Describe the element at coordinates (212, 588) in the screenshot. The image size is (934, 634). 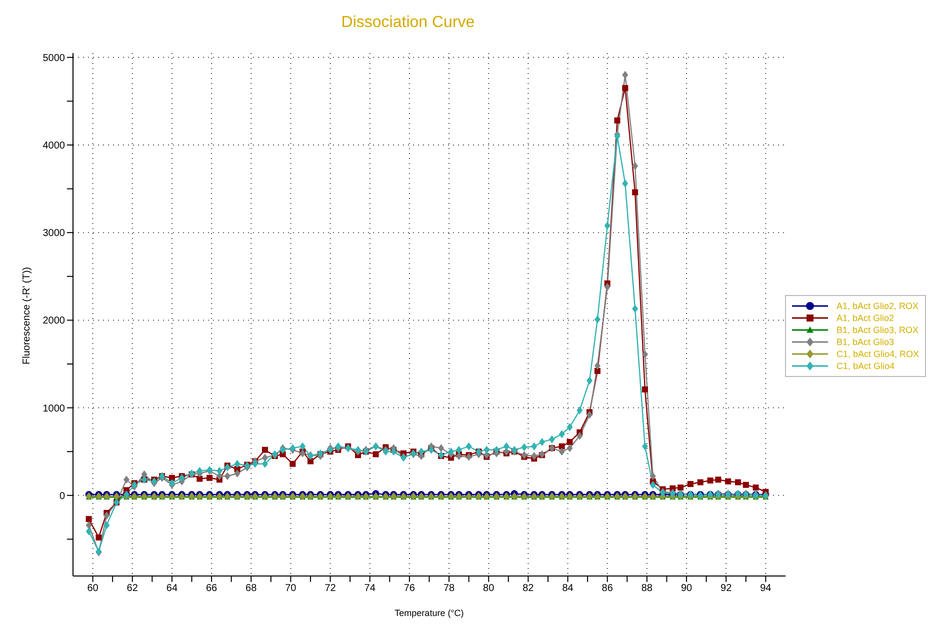
I see `x-tick-label: 66` at that location.